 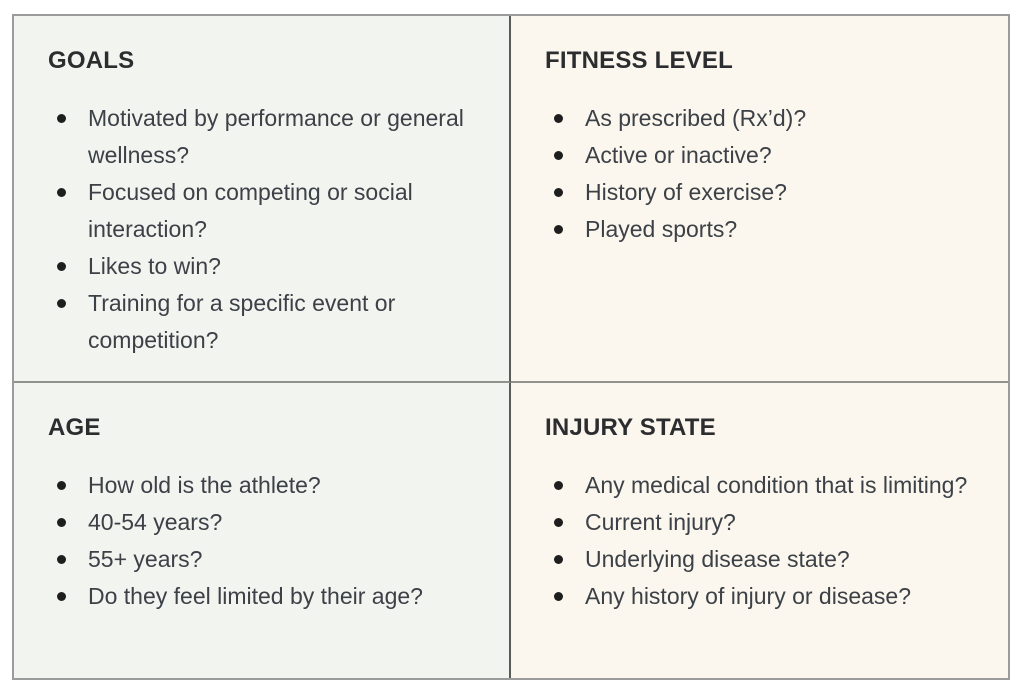 What do you see at coordinates (264, 266) in the screenshot?
I see `list-item: Likes to win?` at bounding box center [264, 266].